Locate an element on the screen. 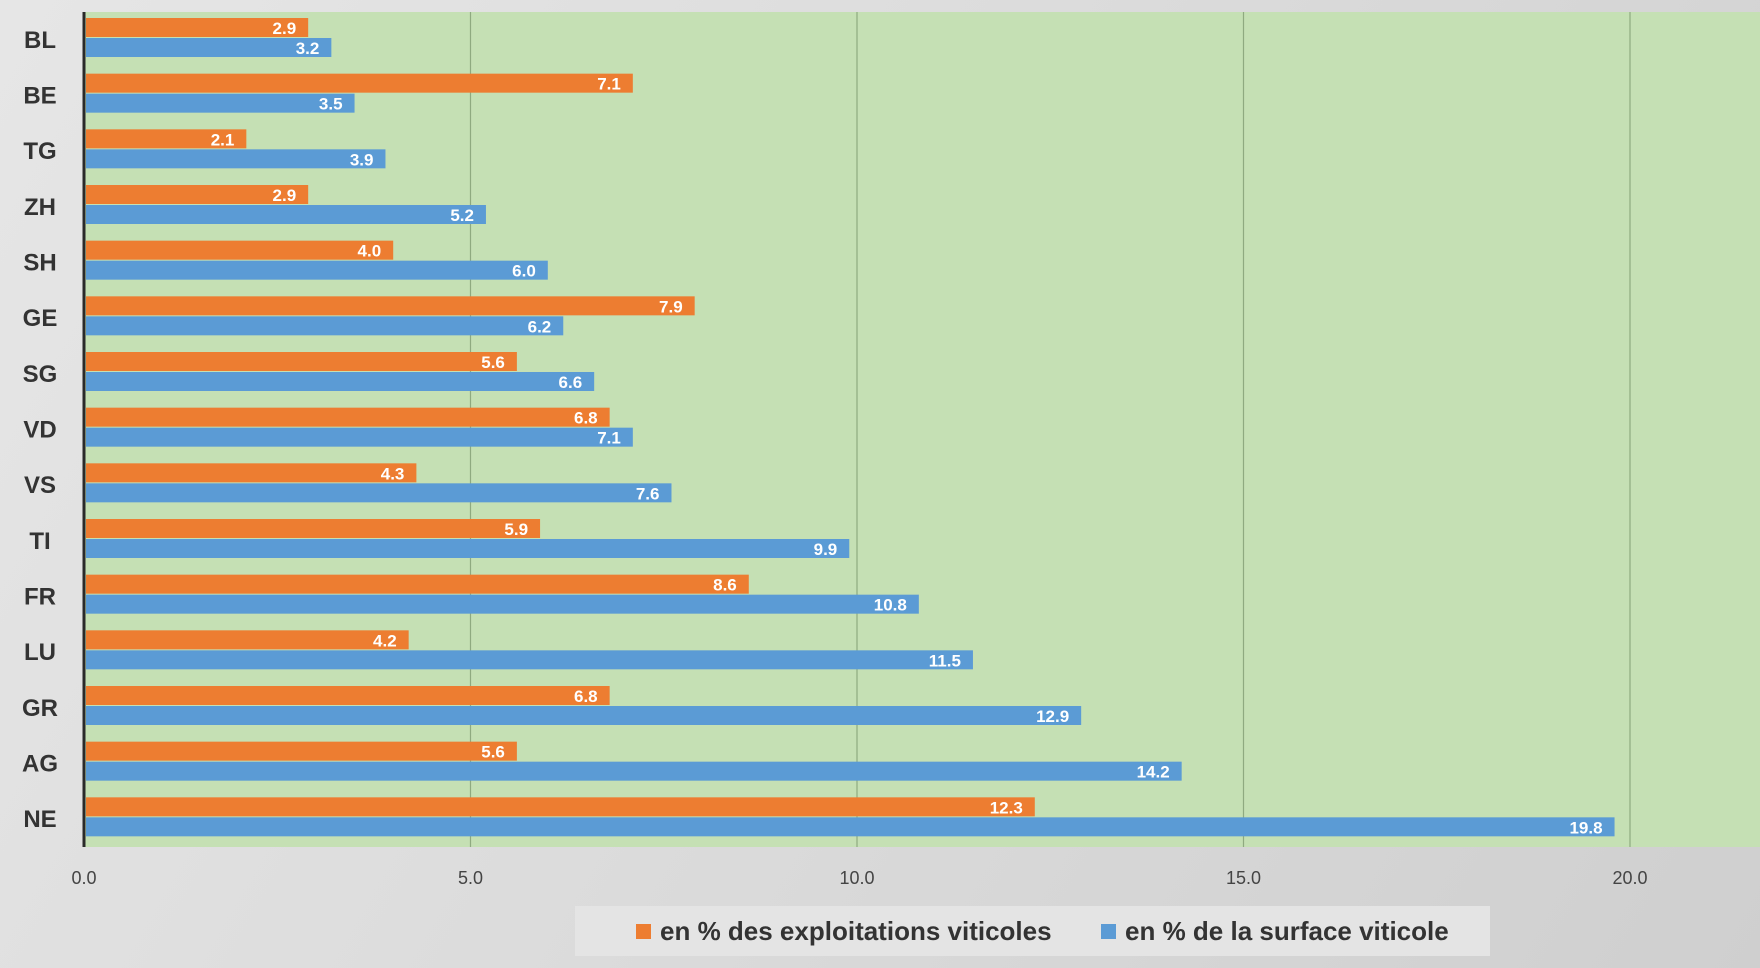 The height and width of the screenshot is (968, 1760). data-label: 7.9 is located at coordinates (671, 306).